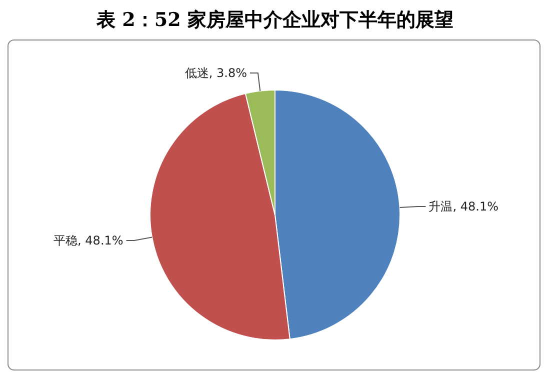  Describe the element at coordinates (89, 241) in the screenshot. I see `slice-label: 平稳, 48.1%` at that location.